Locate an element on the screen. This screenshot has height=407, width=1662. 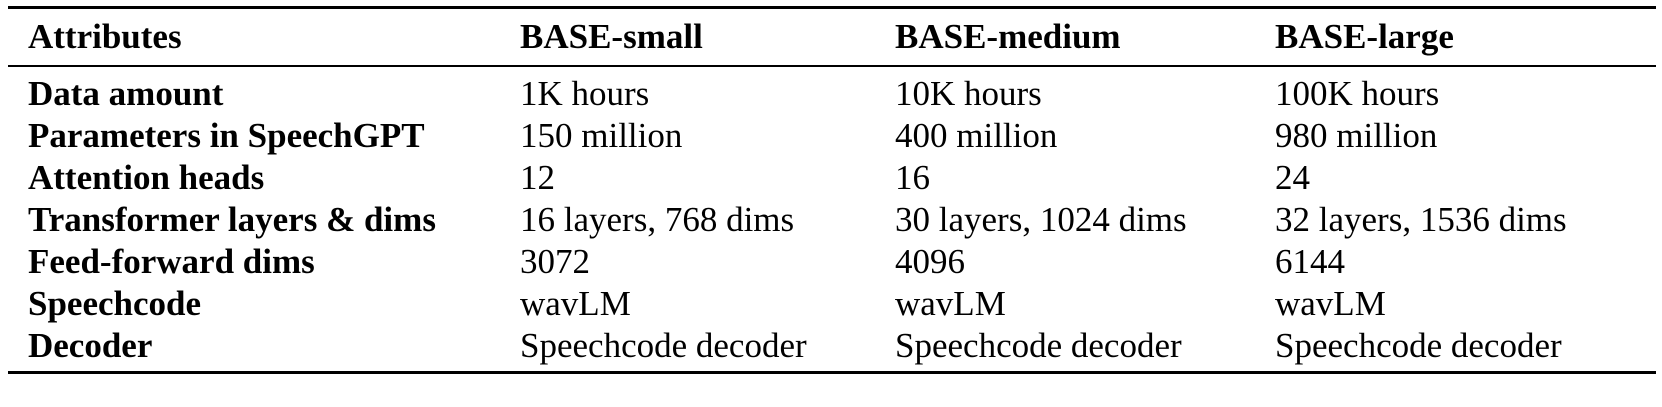
table-cell: 6144 is located at coordinates (1310, 261).